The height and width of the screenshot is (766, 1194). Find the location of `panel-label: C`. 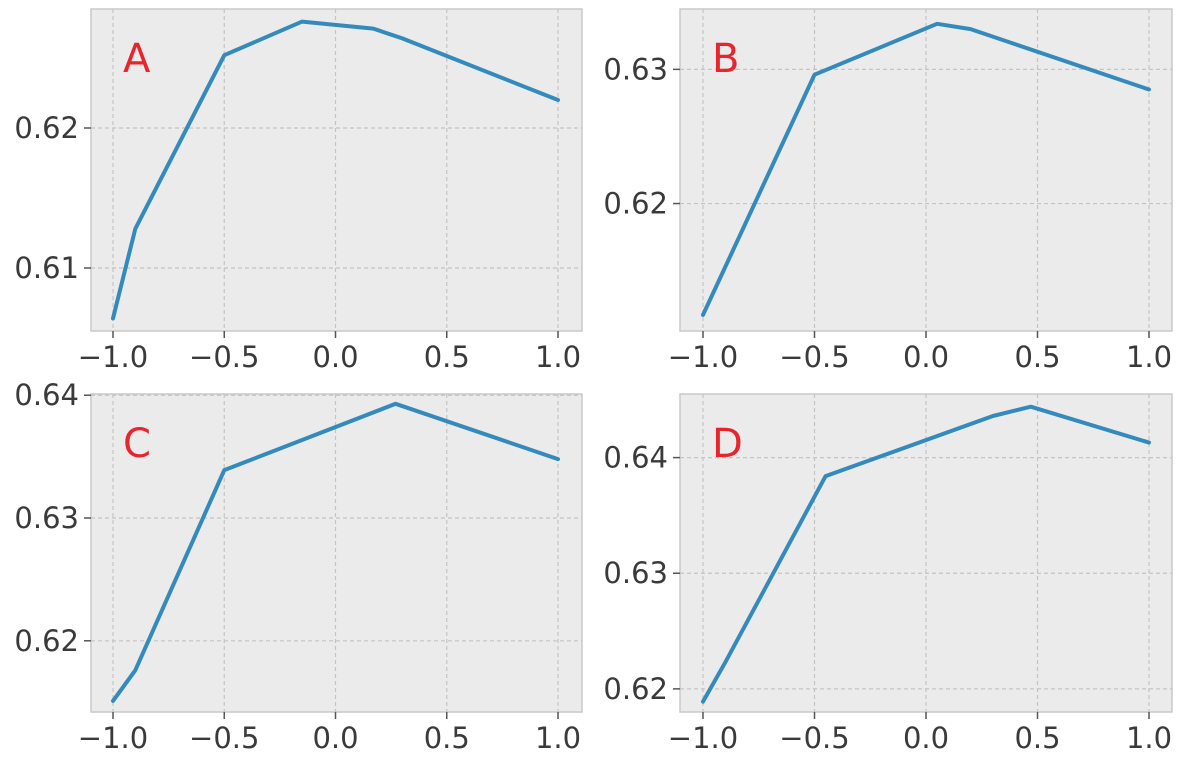

panel-label: C is located at coordinates (137, 444).